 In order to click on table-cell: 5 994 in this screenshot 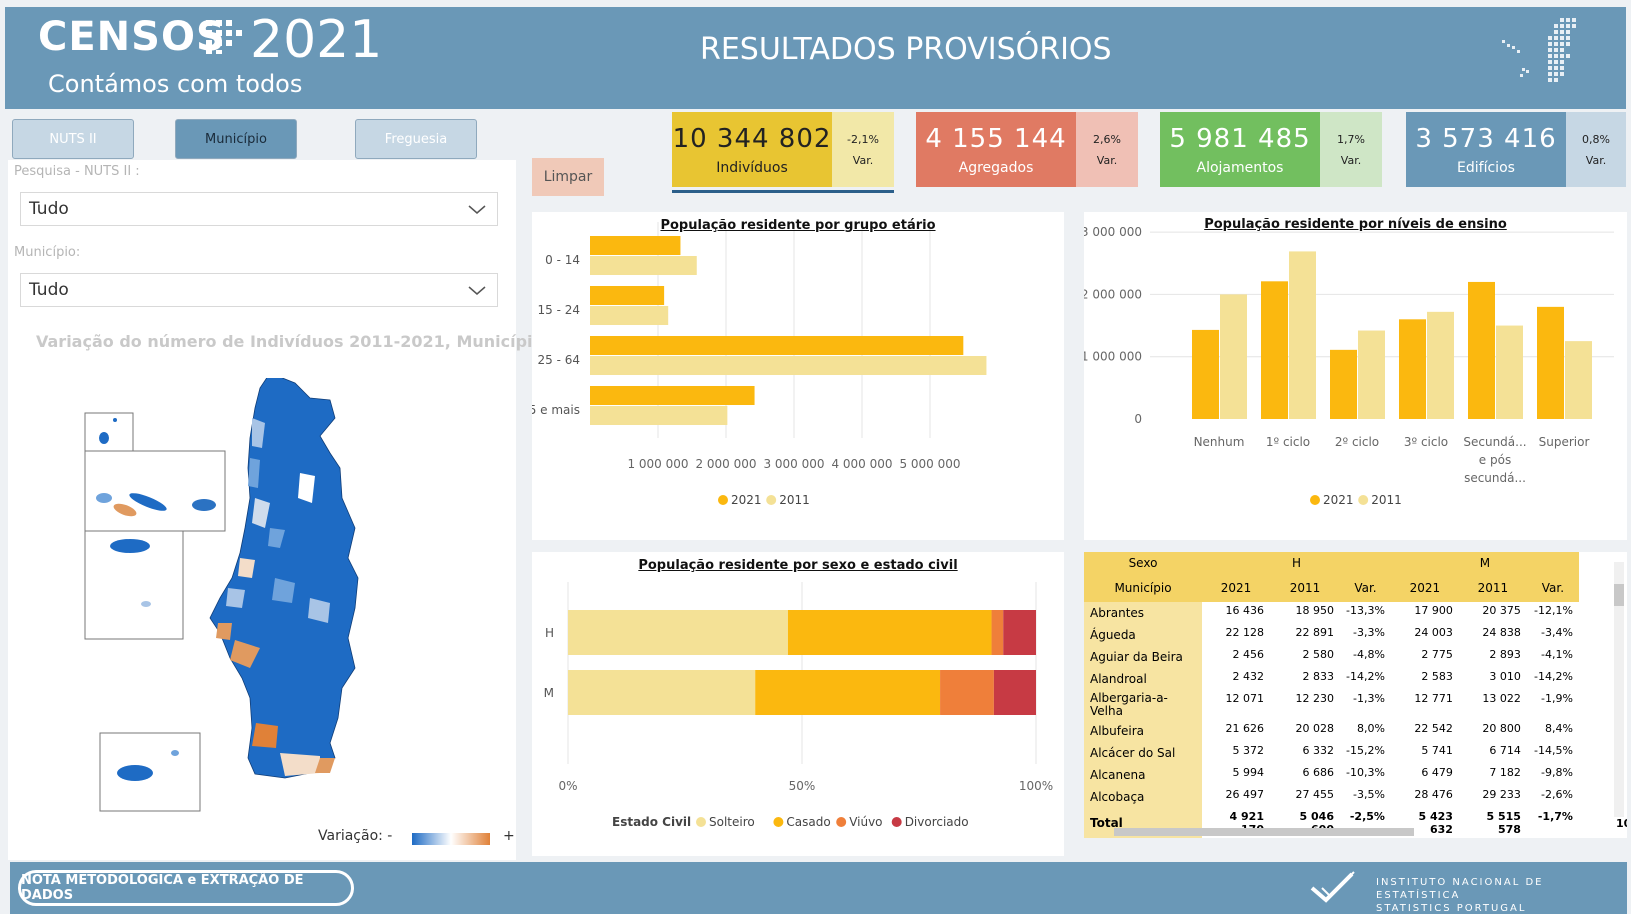, I will do `click(1248, 772)`.